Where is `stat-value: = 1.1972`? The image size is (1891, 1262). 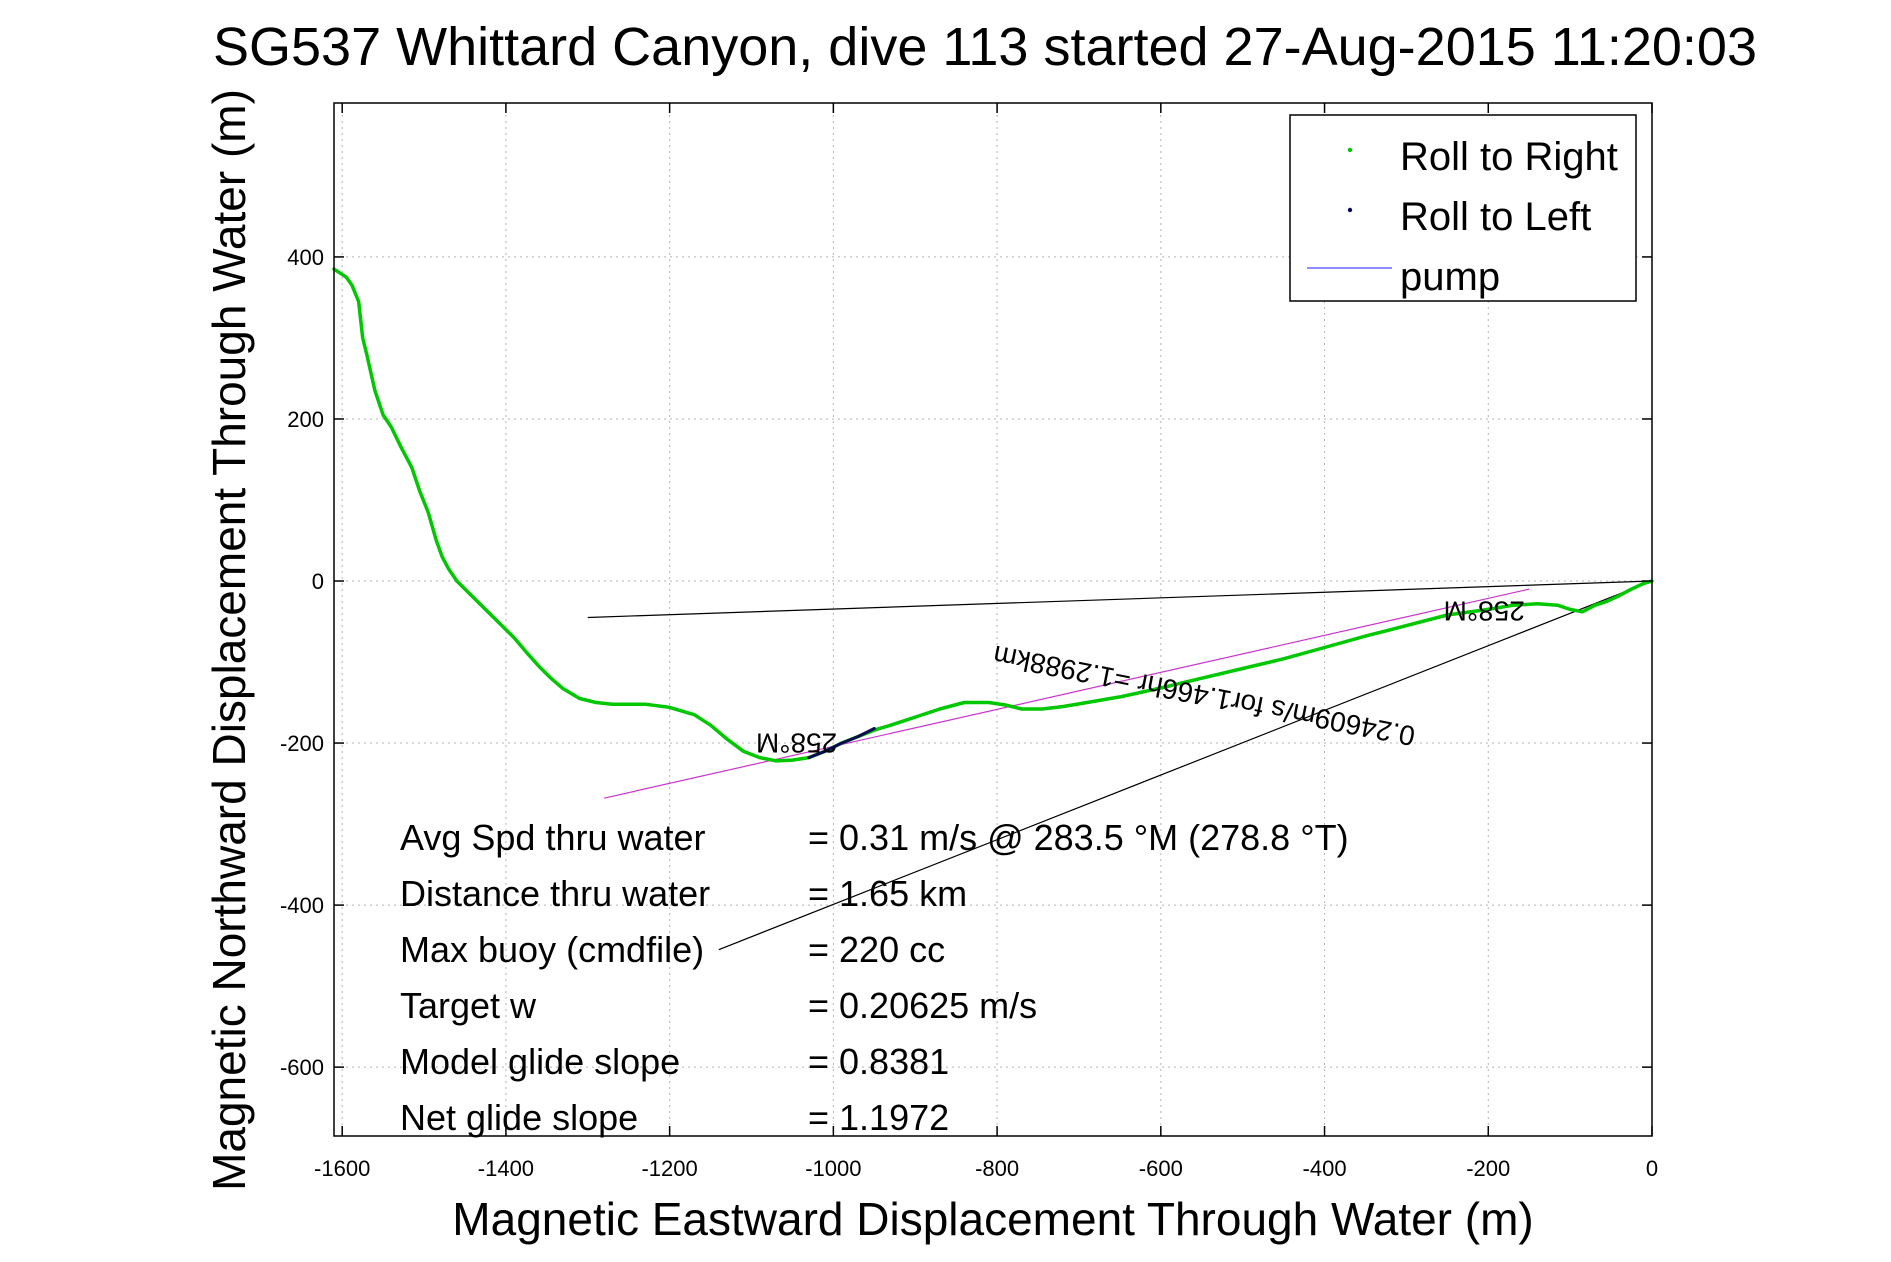
stat-value: = 1.1972 is located at coordinates (878, 1117).